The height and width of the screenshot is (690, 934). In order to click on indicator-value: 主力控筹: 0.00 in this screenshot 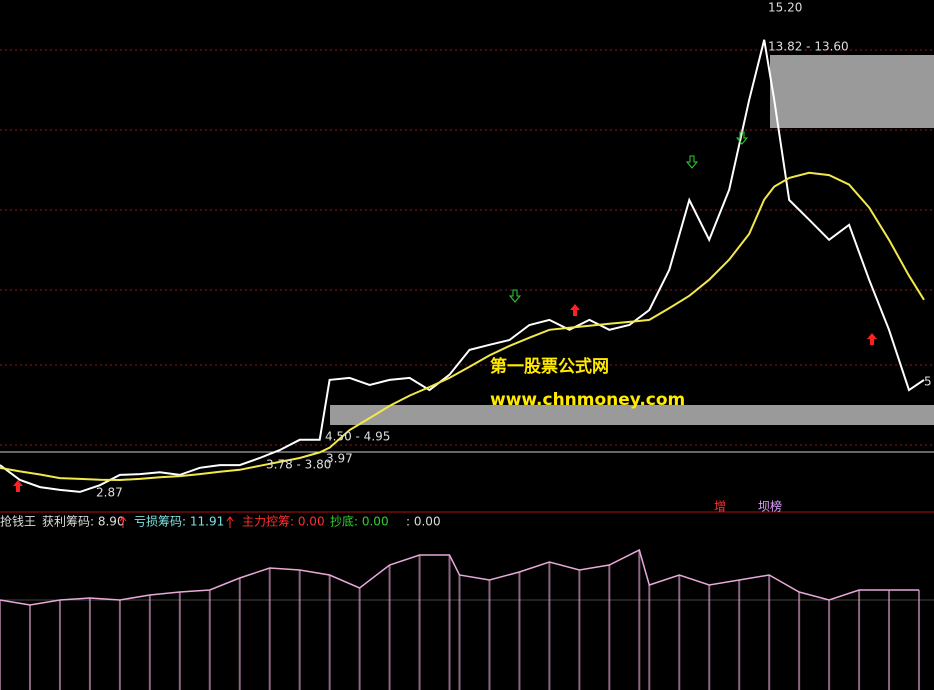, I will do `click(283, 522)`.